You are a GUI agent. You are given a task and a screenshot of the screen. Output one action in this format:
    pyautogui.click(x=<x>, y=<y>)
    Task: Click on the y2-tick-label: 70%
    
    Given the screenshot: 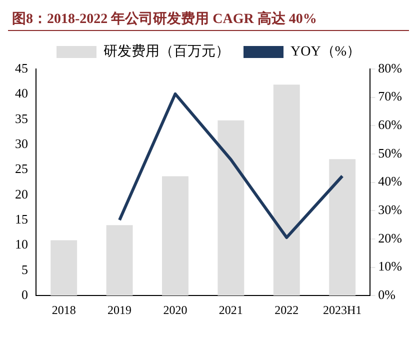 What is the action you would take?
    pyautogui.click(x=390, y=96)
    